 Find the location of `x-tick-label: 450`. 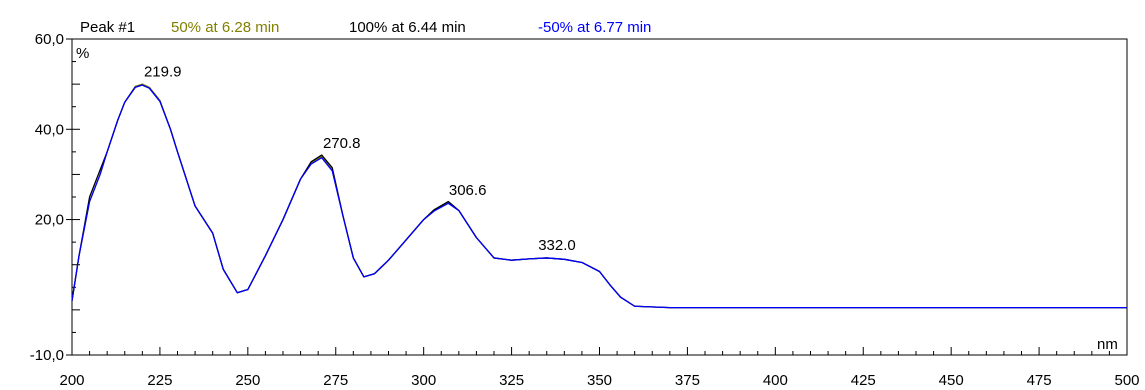

x-tick-label: 450 is located at coordinates (951, 380).